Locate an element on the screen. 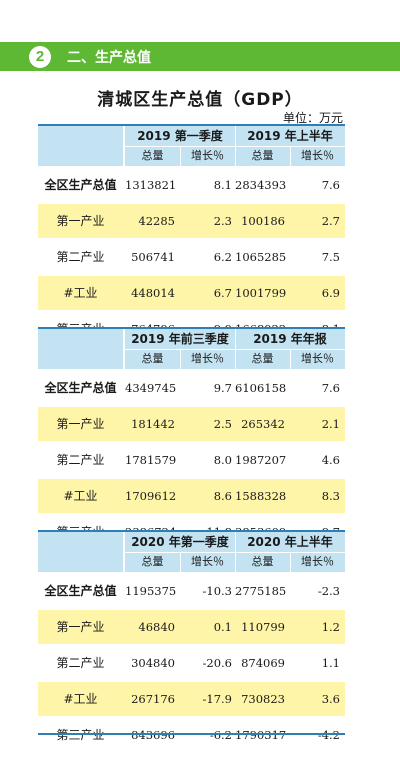  value-cell: 267176 is located at coordinates (153, 699).